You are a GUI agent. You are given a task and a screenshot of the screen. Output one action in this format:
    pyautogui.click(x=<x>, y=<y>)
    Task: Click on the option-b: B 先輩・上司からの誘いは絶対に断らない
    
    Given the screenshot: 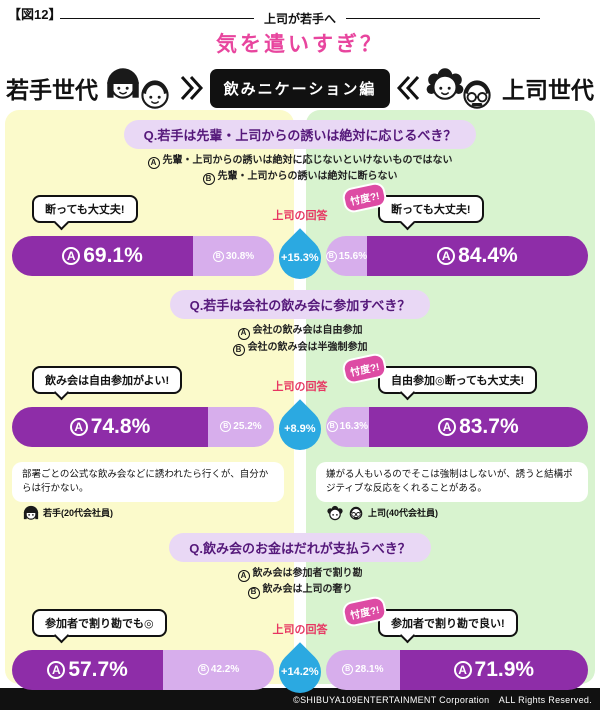 What is the action you would take?
    pyautogui.click(x=300, y=177)
    